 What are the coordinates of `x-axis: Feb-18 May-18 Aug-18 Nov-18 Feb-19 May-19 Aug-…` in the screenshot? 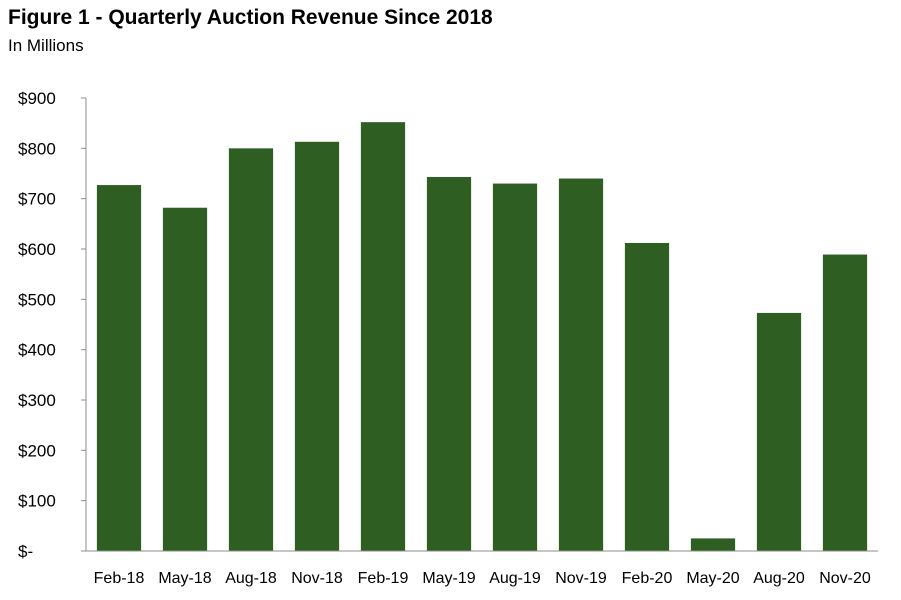 It's located at (482, 568).